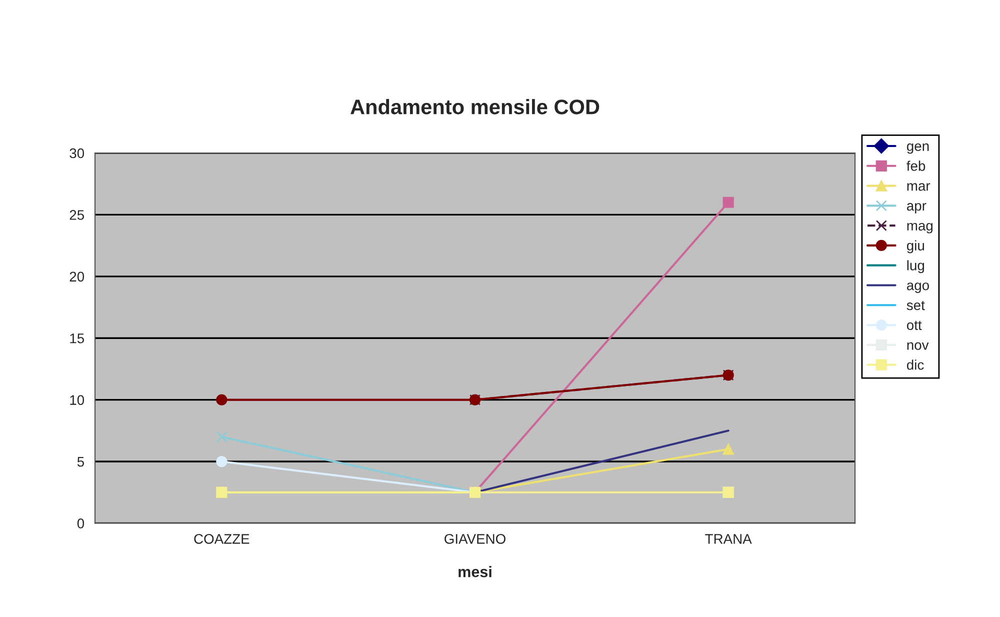 The height and width of the screenshot is (617, 1000). Describe the element at coordinates (77, 400) in the screenshot. I see `y-tick-label: 10` at that location.